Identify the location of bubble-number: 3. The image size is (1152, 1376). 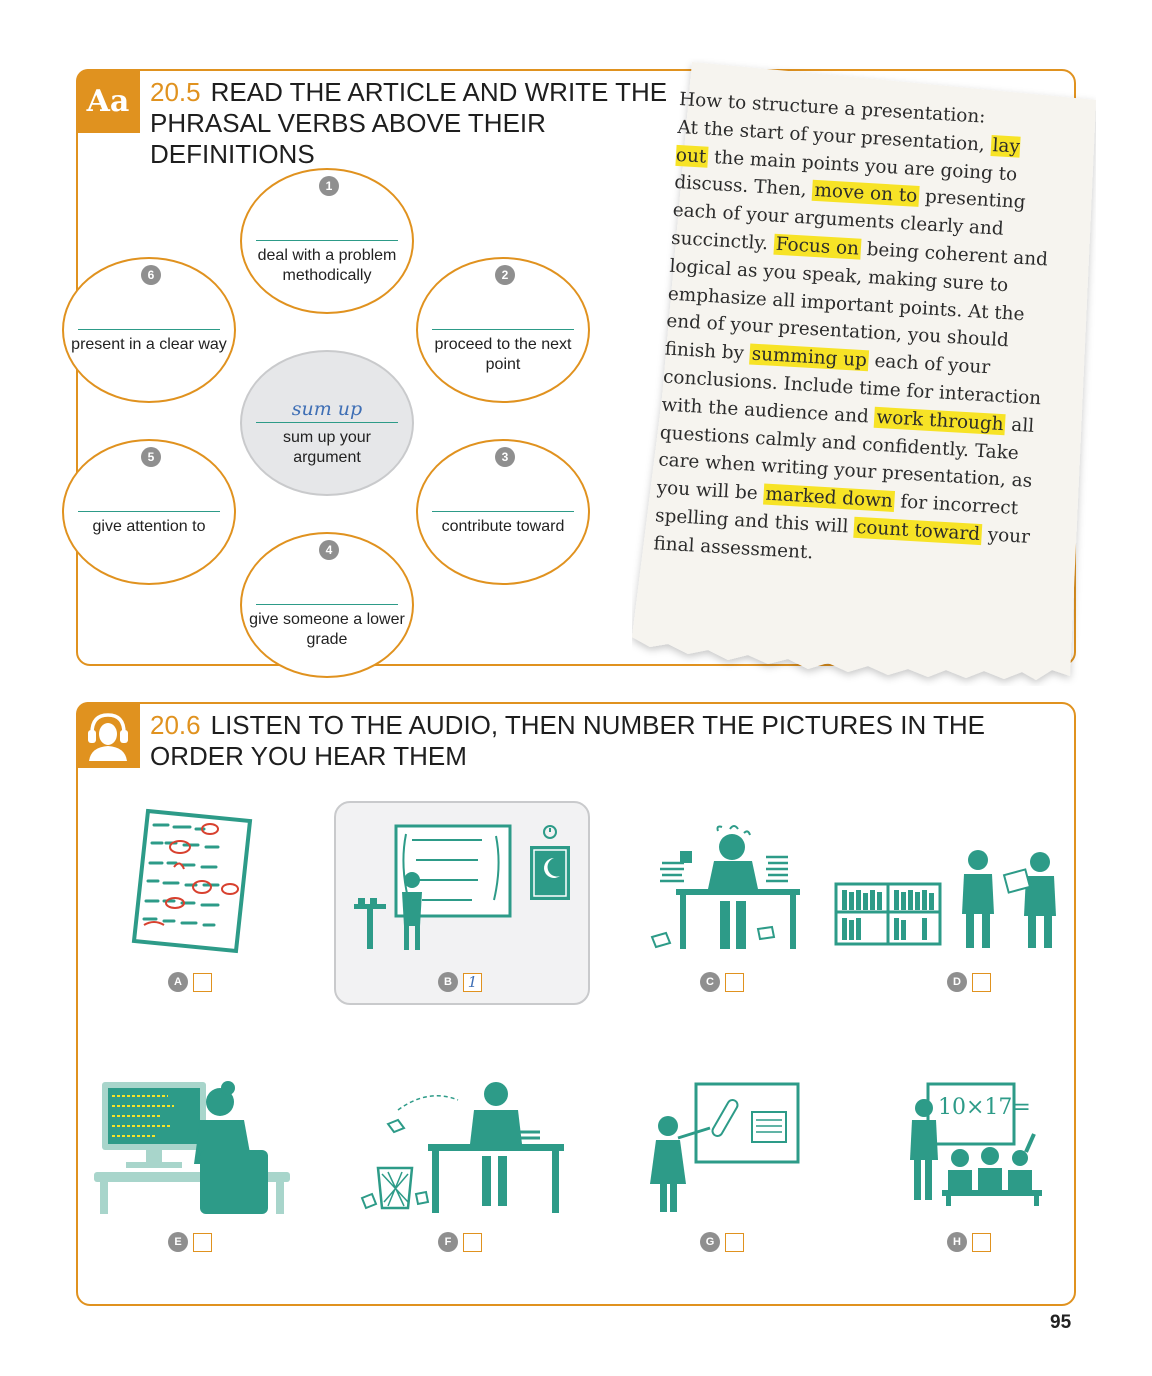
(505, 457).